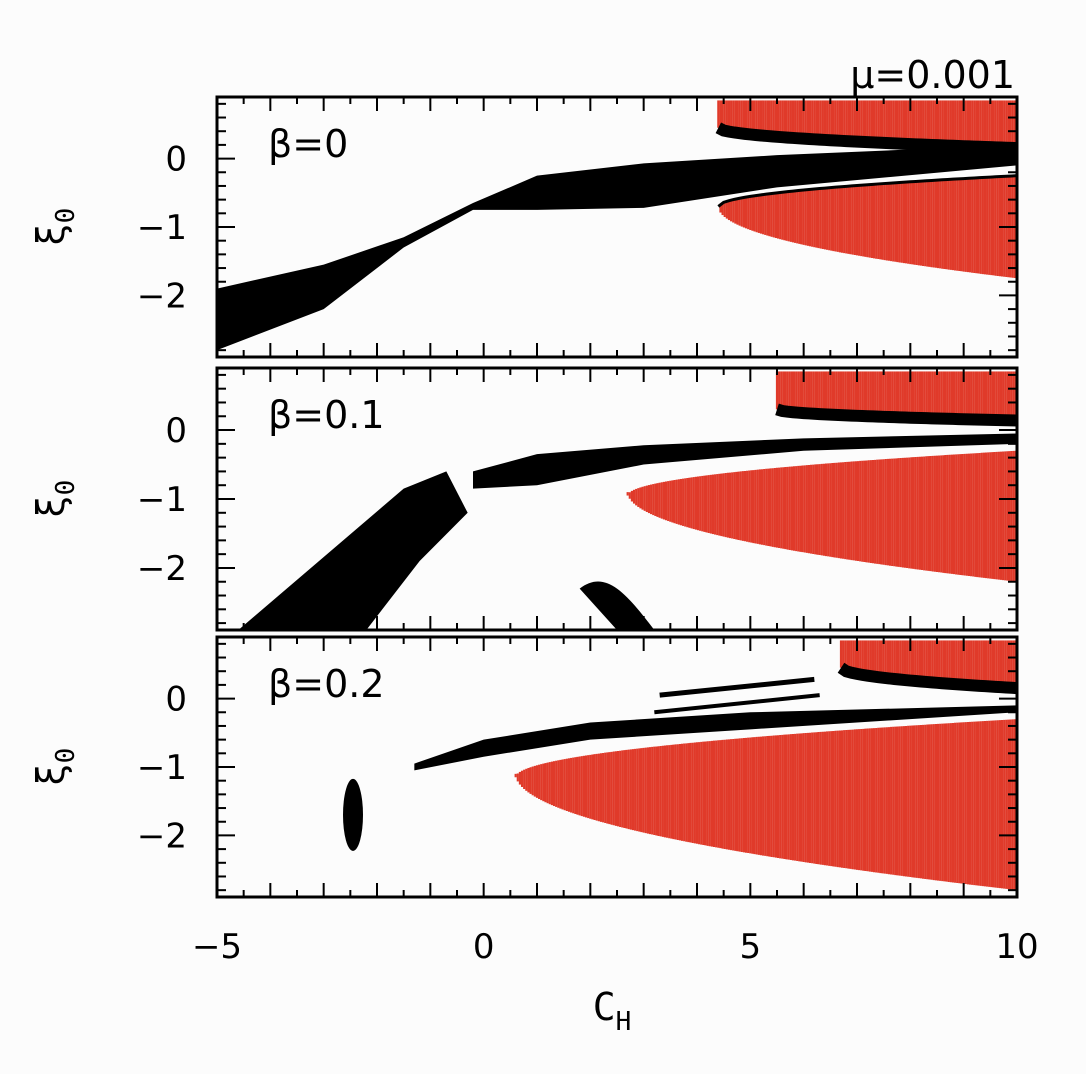 Image resolution: width=1086 pixels, height=1074 pixels. What do you see at coordinates (624, 1022) in the screenshot?
I see `x-axis-label-sub: H` at bounding box center [624, 1022].